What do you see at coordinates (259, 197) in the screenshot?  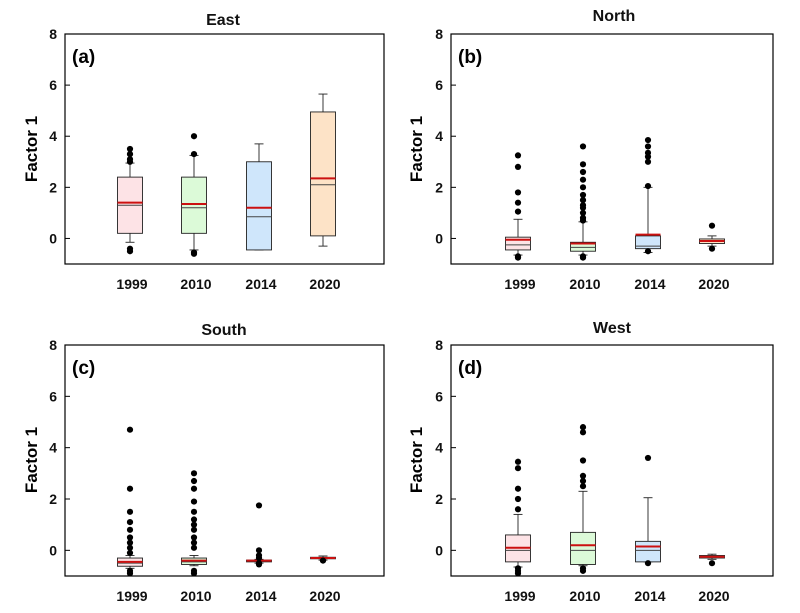 I see `box-east-2014` at bounding box center [259, 197].